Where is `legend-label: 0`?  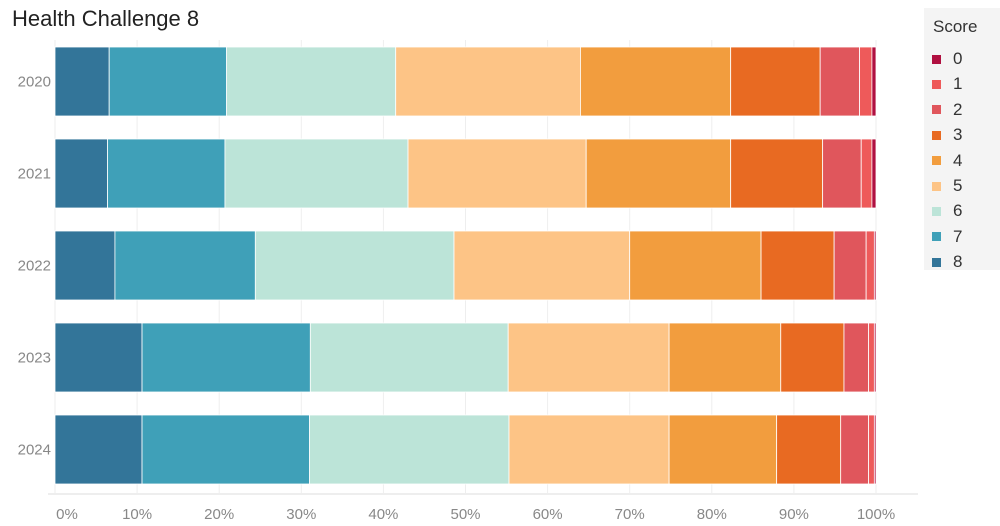
legend-label: 0 is located at coordinates (958, 58).